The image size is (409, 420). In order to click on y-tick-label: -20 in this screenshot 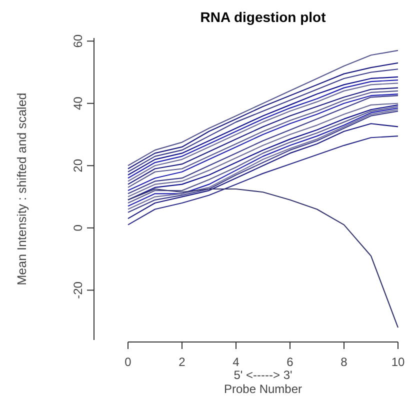, I will do `click(78, 290)`.